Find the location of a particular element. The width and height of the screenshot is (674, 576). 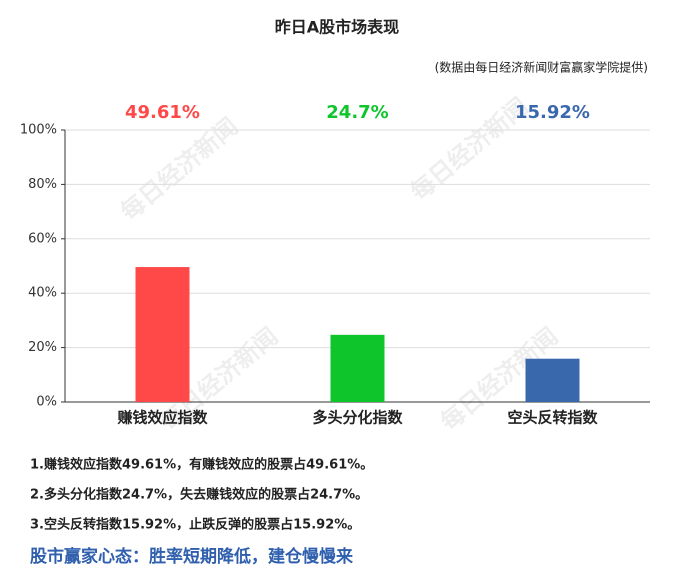

y-tick-label: 40% is located at coordinates (42, 293).